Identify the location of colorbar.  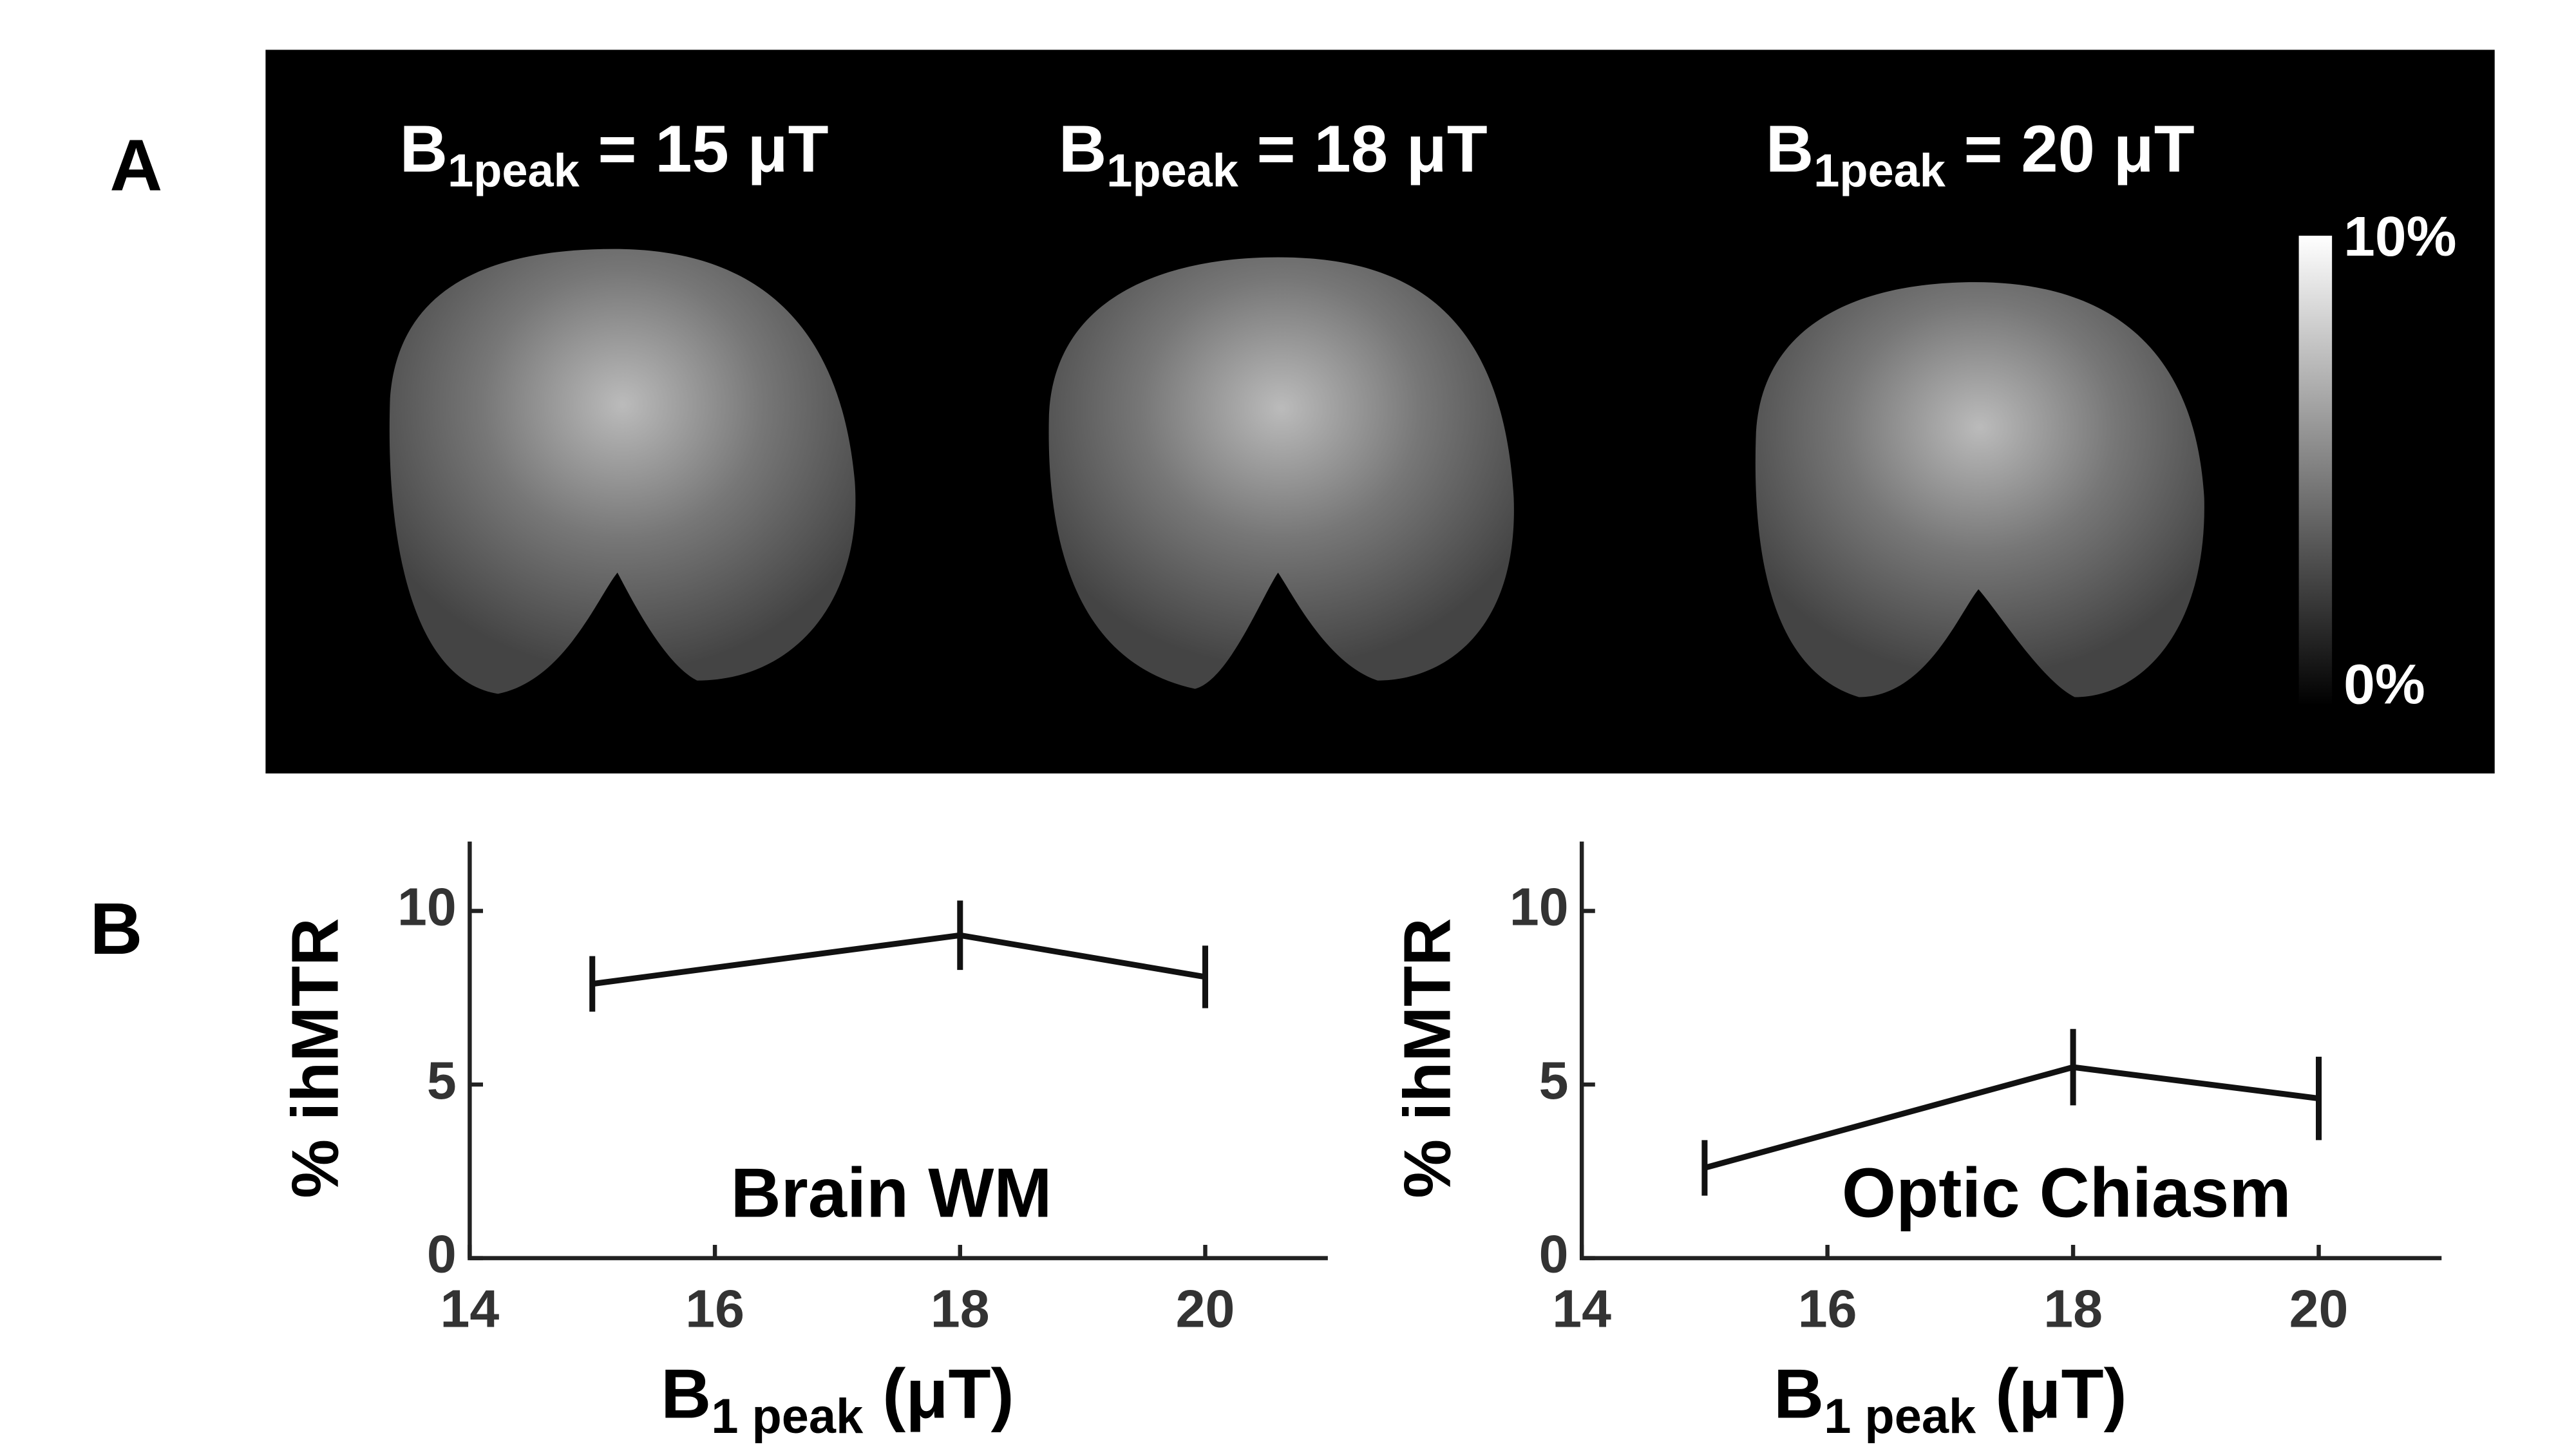
(2315, 470).